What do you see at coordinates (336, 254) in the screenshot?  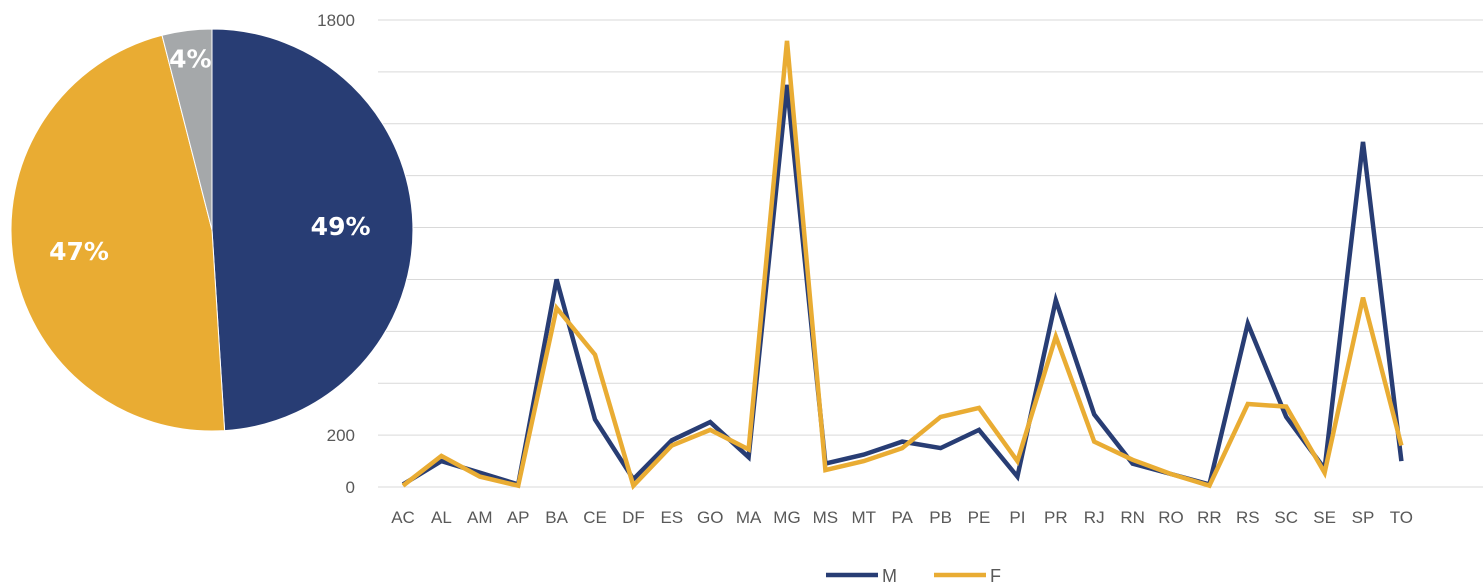 I see `y-axis-ticks: 0 200 1800` at bounding box center [336, 254].